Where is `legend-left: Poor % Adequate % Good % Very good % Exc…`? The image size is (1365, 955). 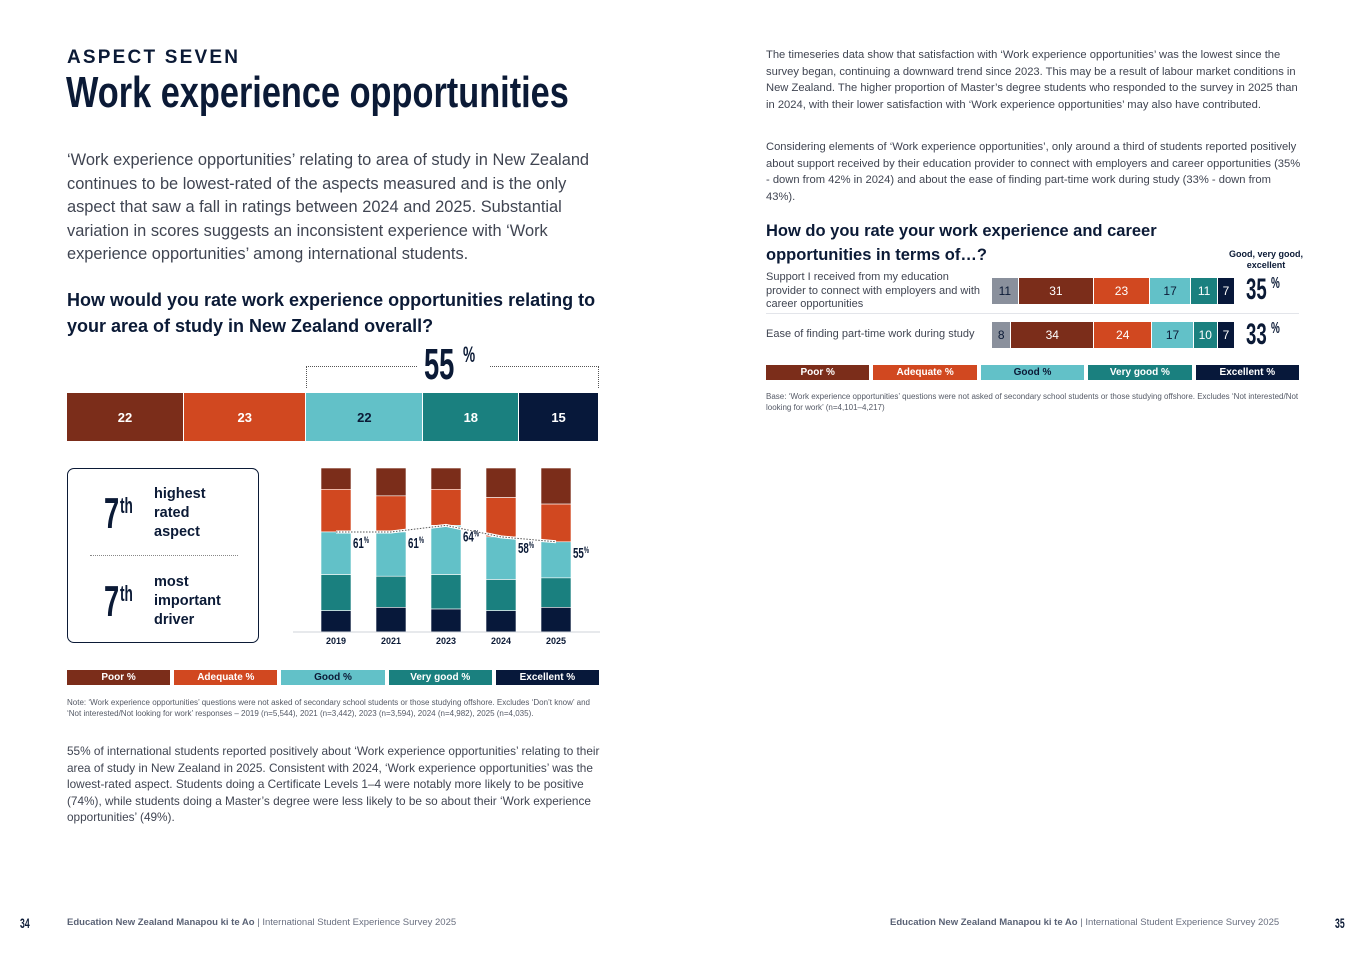
legend-left: Poor % Adequate % Good % Very good % Exc… is located at coordinates (333, 677).